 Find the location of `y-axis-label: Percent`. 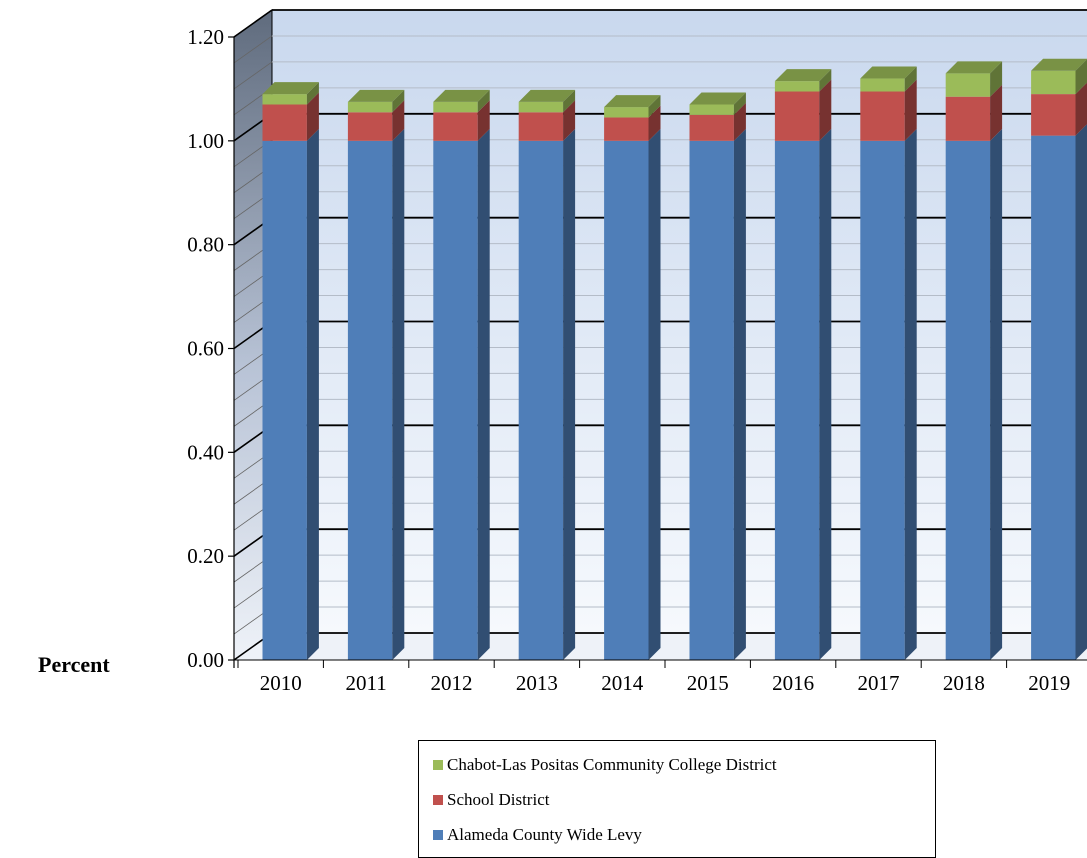

y-axis-label: Percent is located at coordinates (74, 664).